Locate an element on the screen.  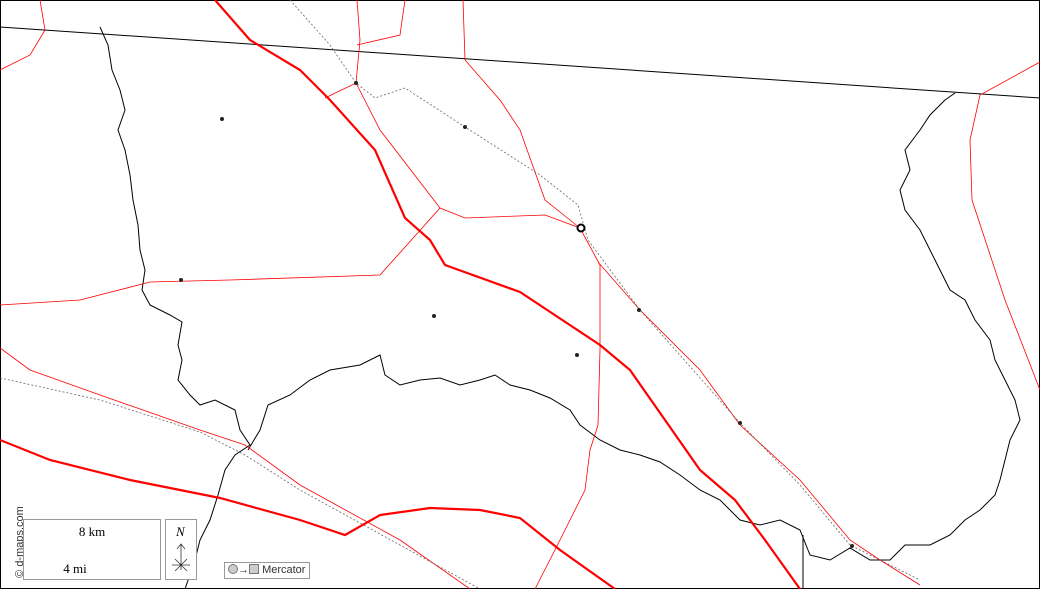
square-icon is located at coordinates (254, 569).